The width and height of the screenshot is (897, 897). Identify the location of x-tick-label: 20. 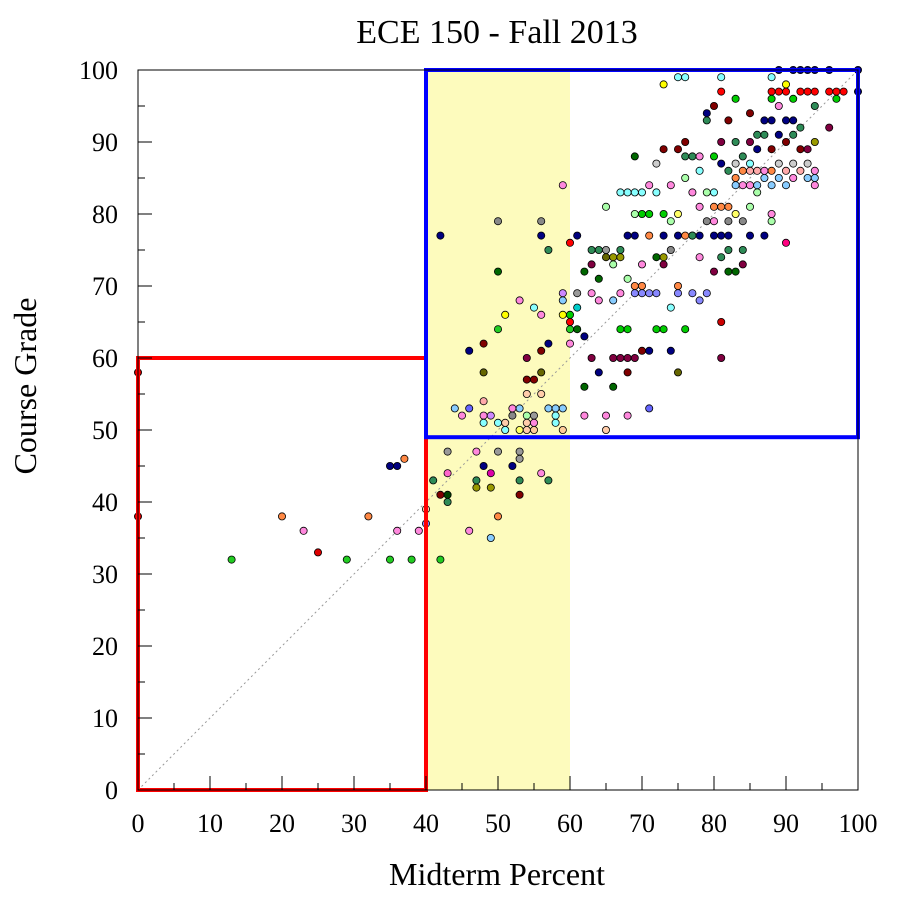
(282, 823).